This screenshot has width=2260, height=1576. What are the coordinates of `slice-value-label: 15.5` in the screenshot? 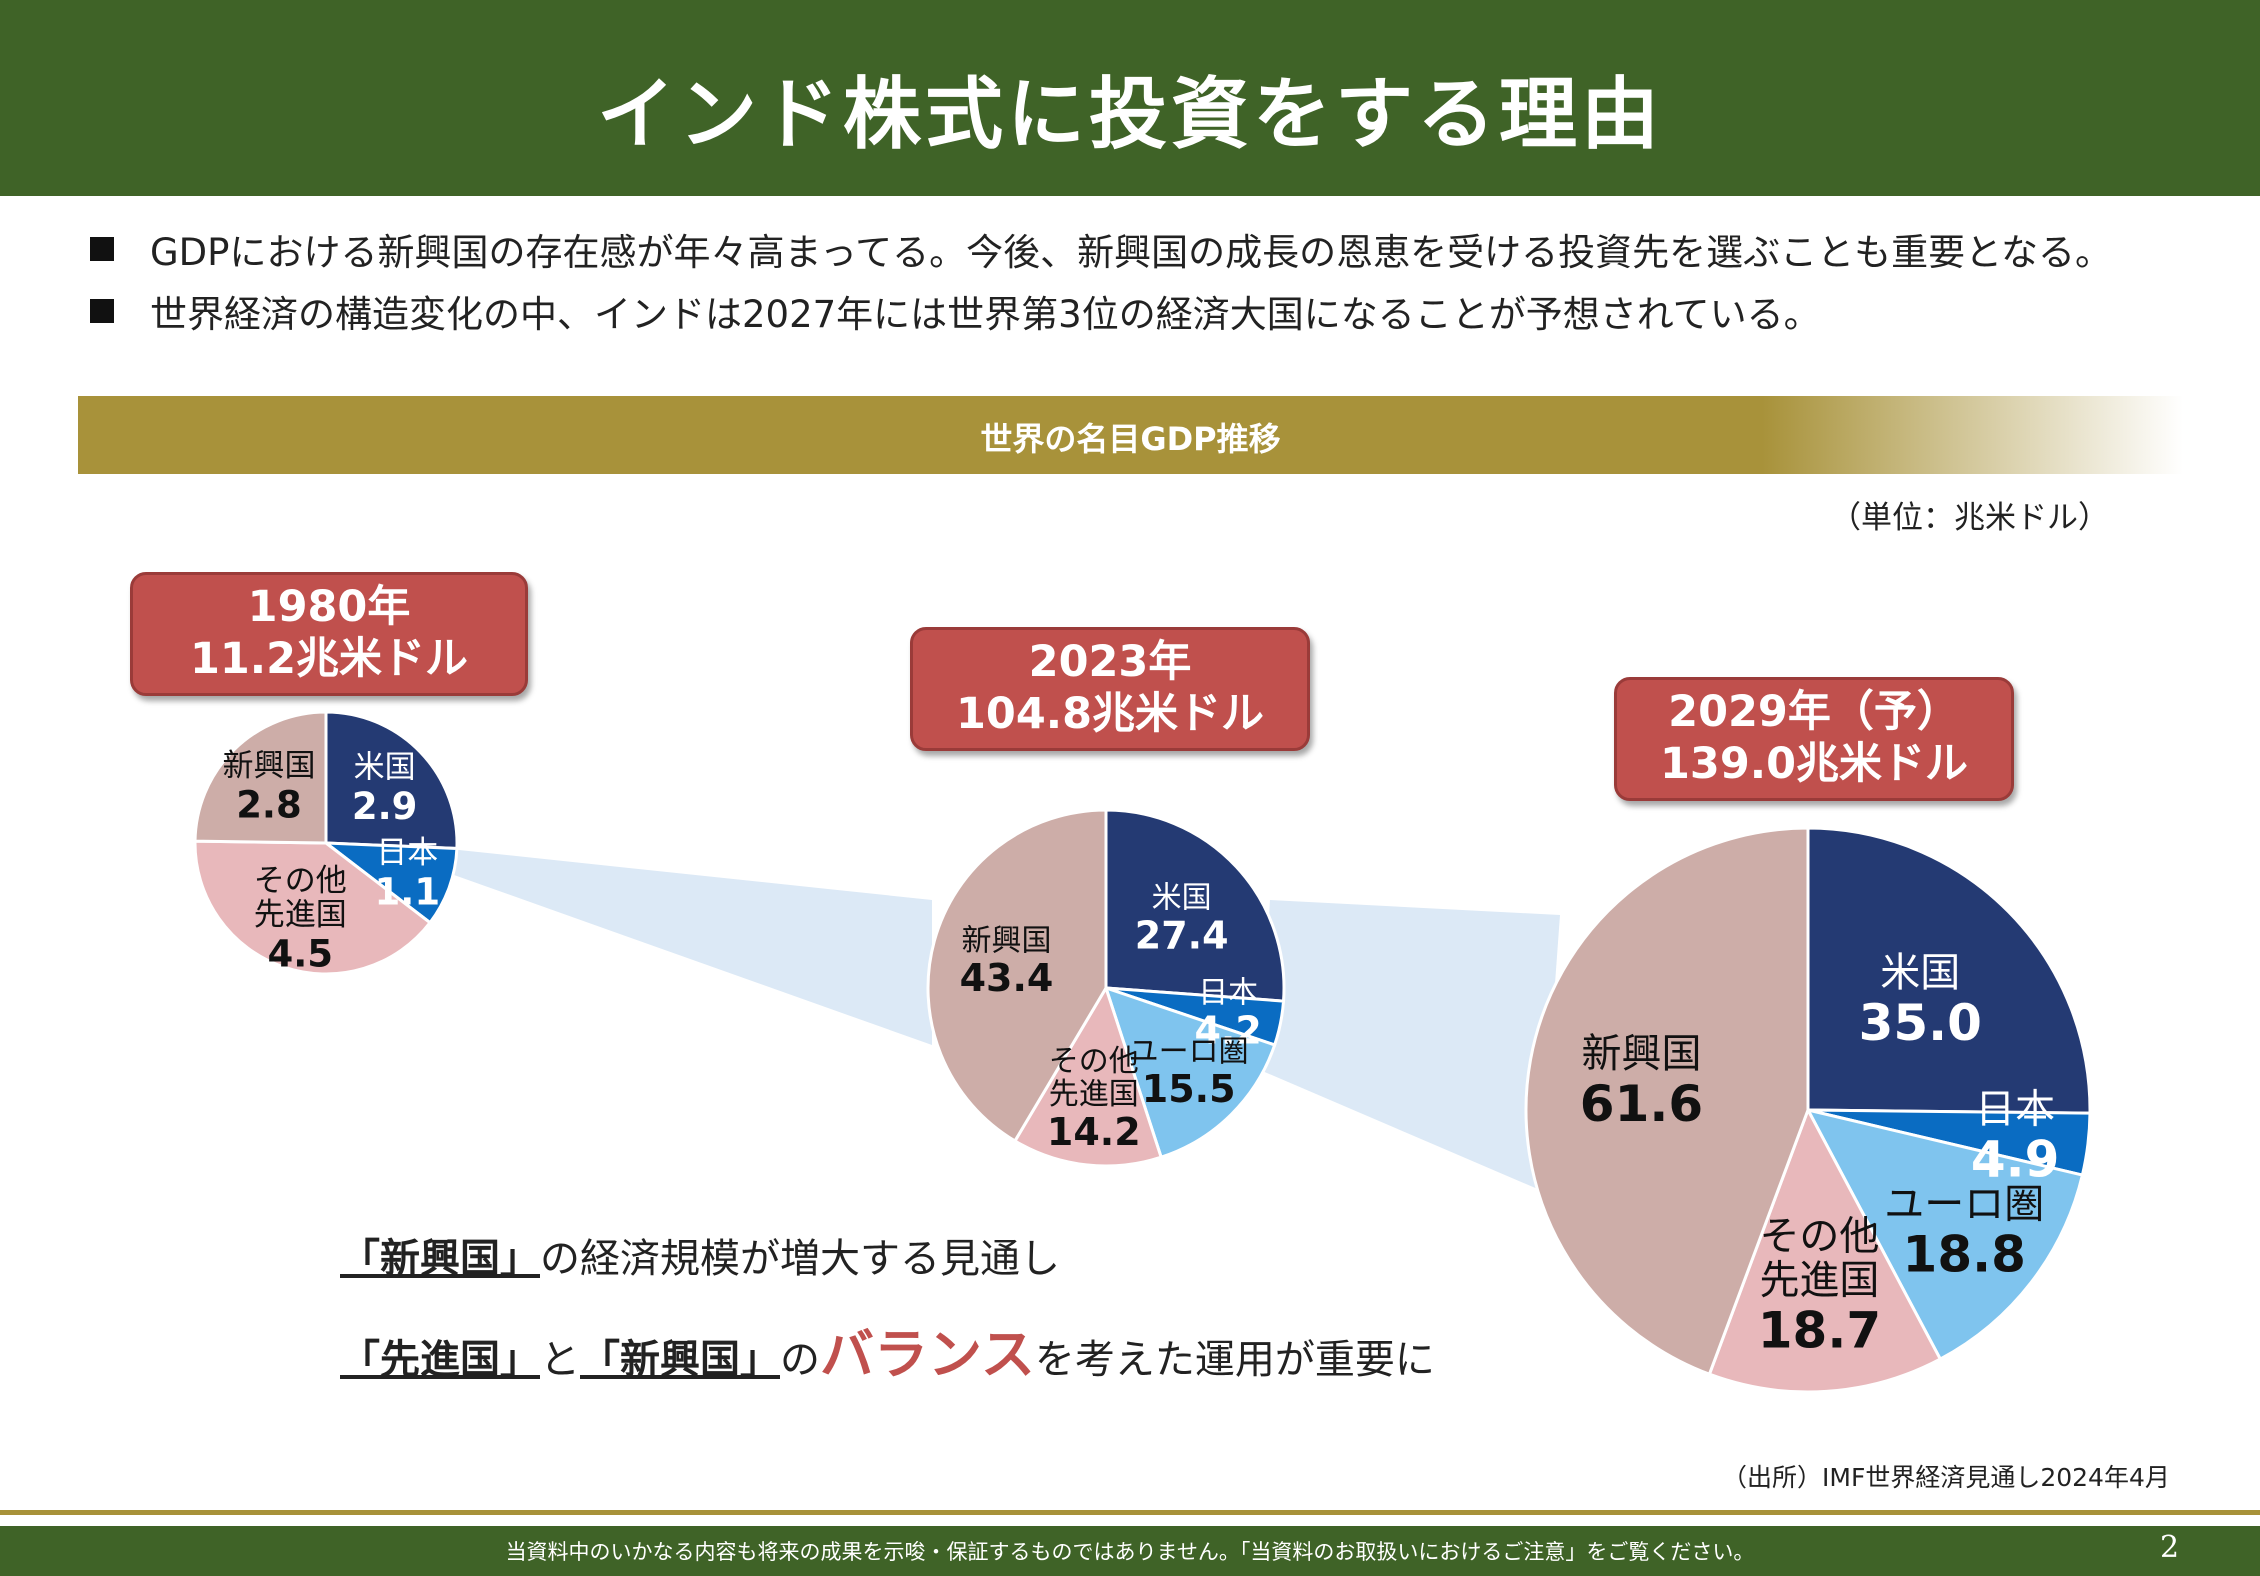 It's located at (1189, 1089).